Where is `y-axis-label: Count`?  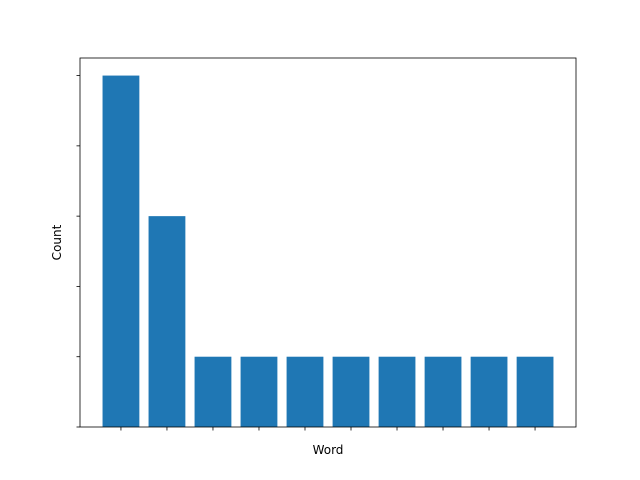 y-axis-label: Count is located at coordinates (57, 242).